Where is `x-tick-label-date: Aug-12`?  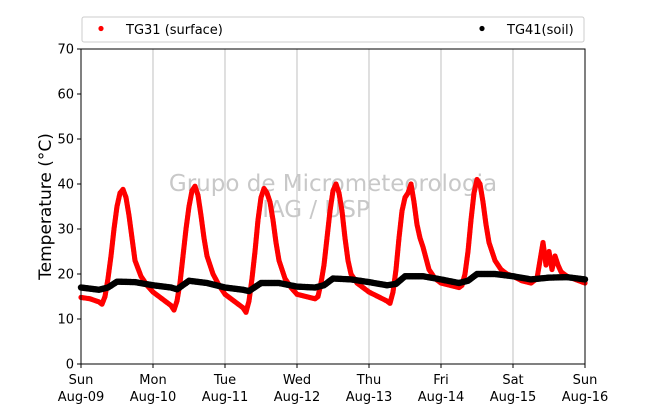
x-tick-label-date: Aug-12 is located at coordinates (297, 397).